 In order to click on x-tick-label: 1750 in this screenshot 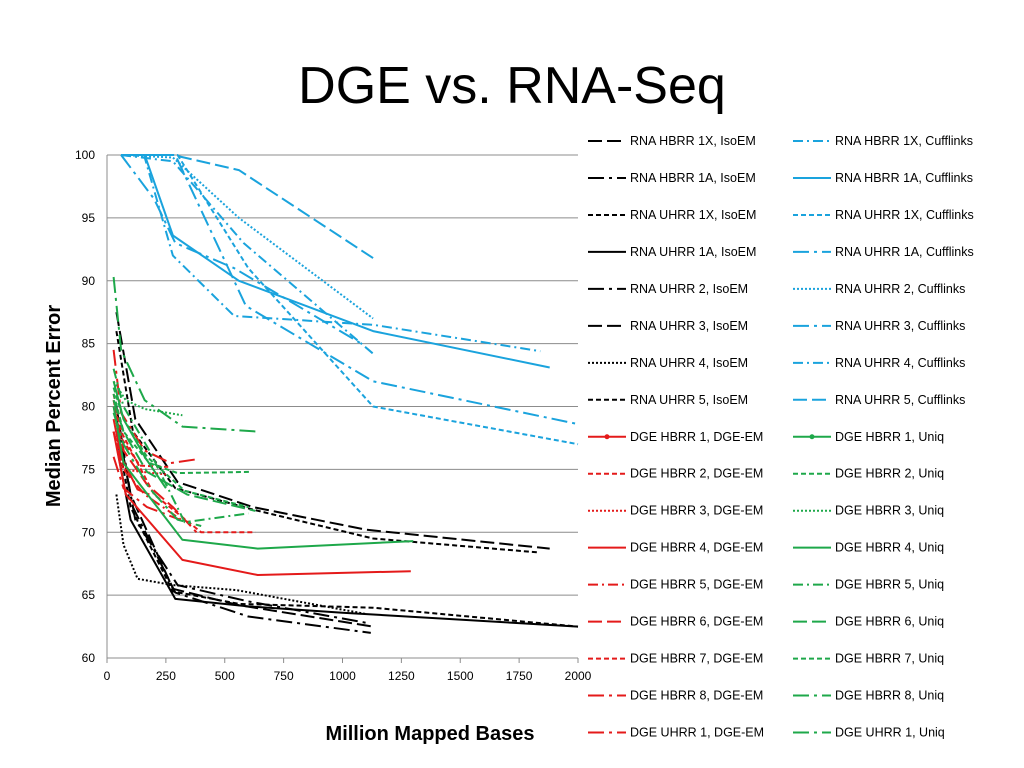, I will do `click(519, 676)`.